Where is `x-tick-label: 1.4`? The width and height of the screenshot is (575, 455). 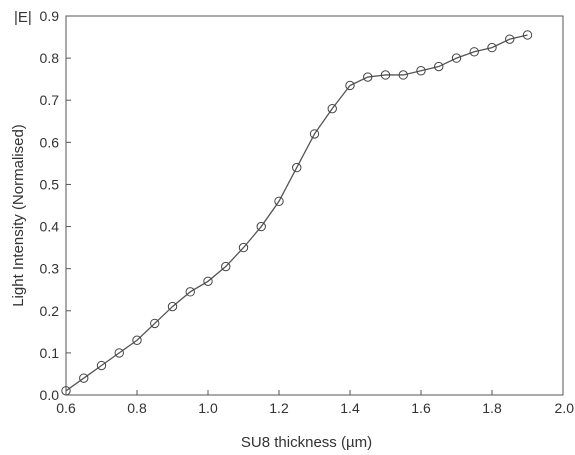
x-tick-label: 1.4 is located at coordinates (350, 408).